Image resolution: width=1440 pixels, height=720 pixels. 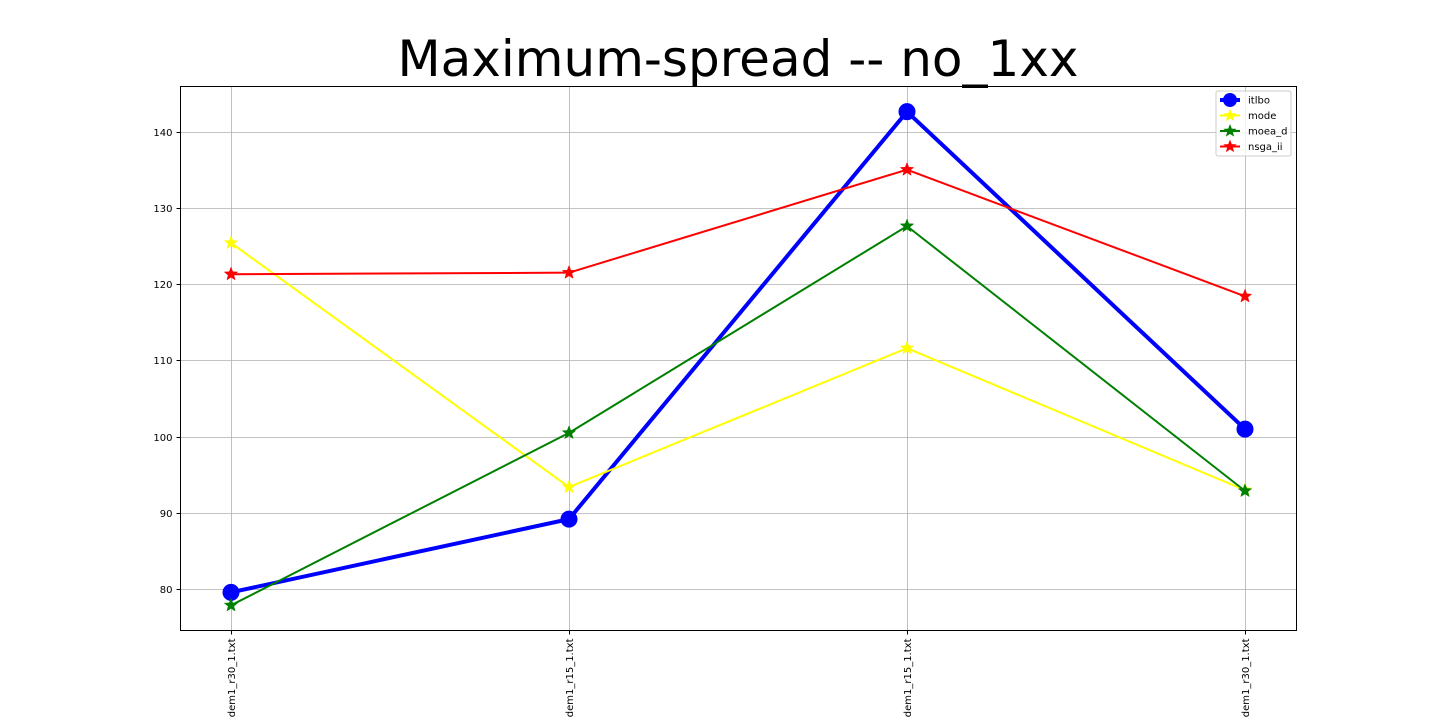 I want to click on legend-items: itlbo mode moea_d nsga_ii, so click(x=1254, y=123).